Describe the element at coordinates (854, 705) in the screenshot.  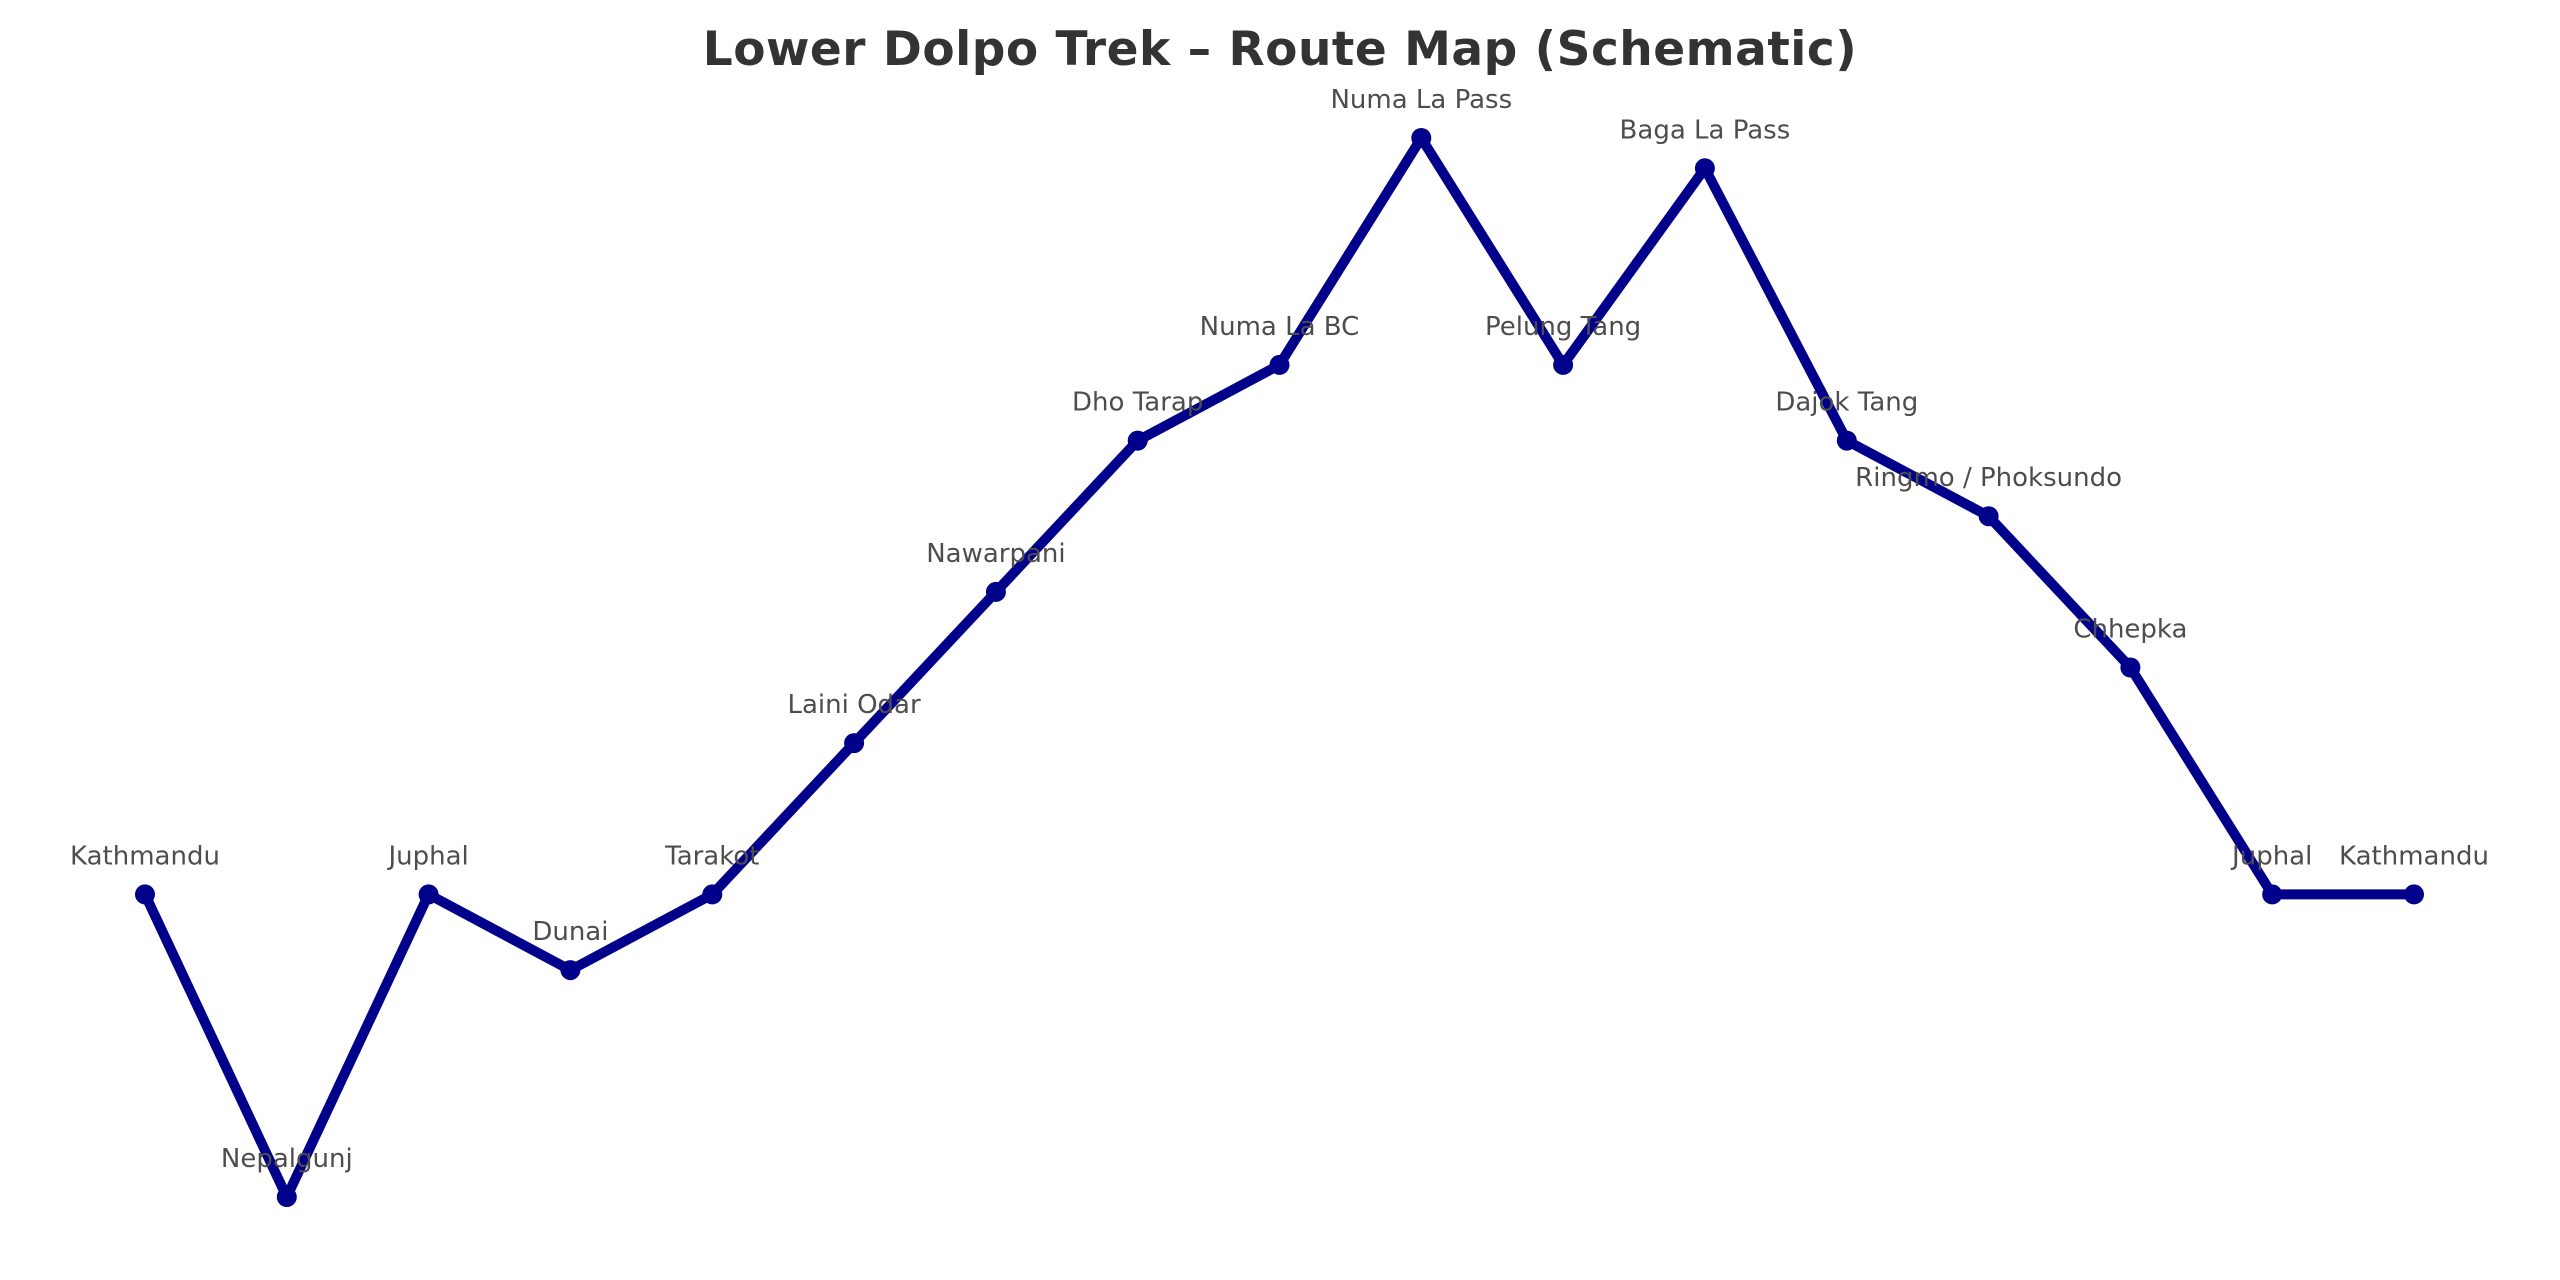
I see `route-point-label: Laini Odar` at that location.